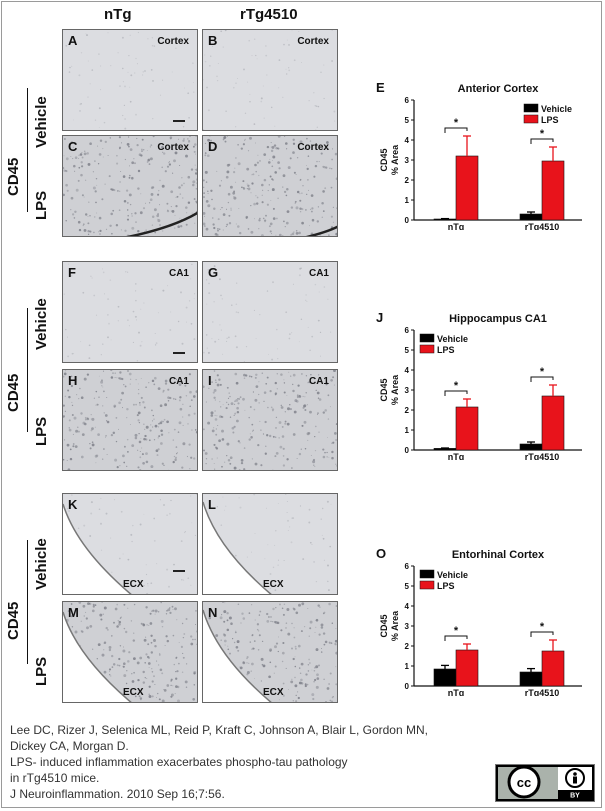  What do you see at coordinates (270, 652) in the screenshot?
I see `micrograph-panel: N ECX` at bounding box center [270, 652].